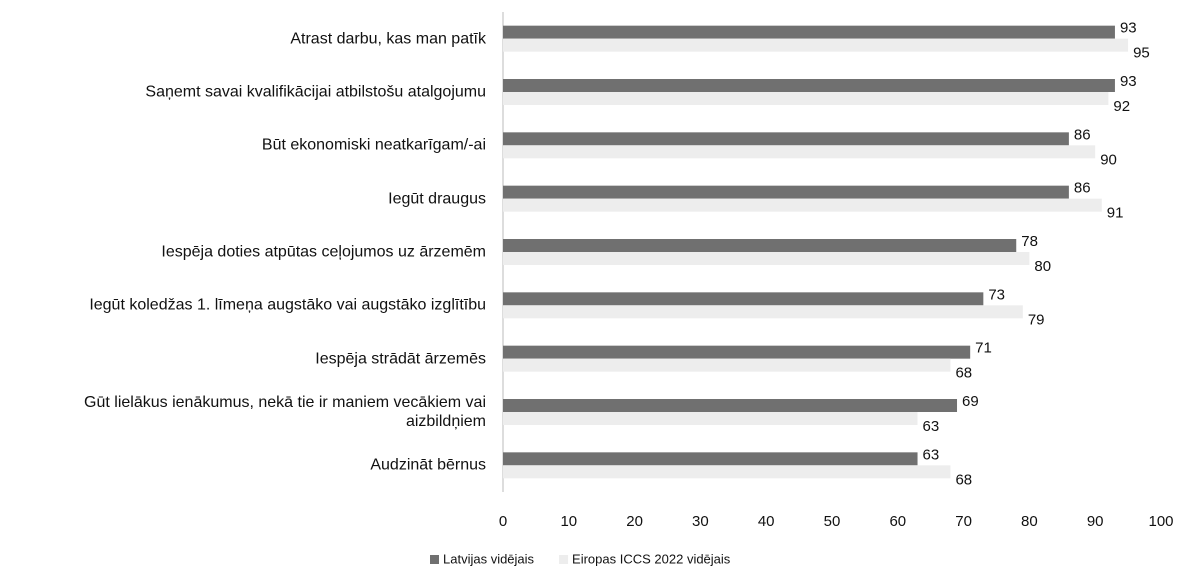 The image size is (1177, 568). What do you see at coordinates (1029, 521) in the screenshot?
I see `x-tick-label: 80` at bounding box center [1029, 521].